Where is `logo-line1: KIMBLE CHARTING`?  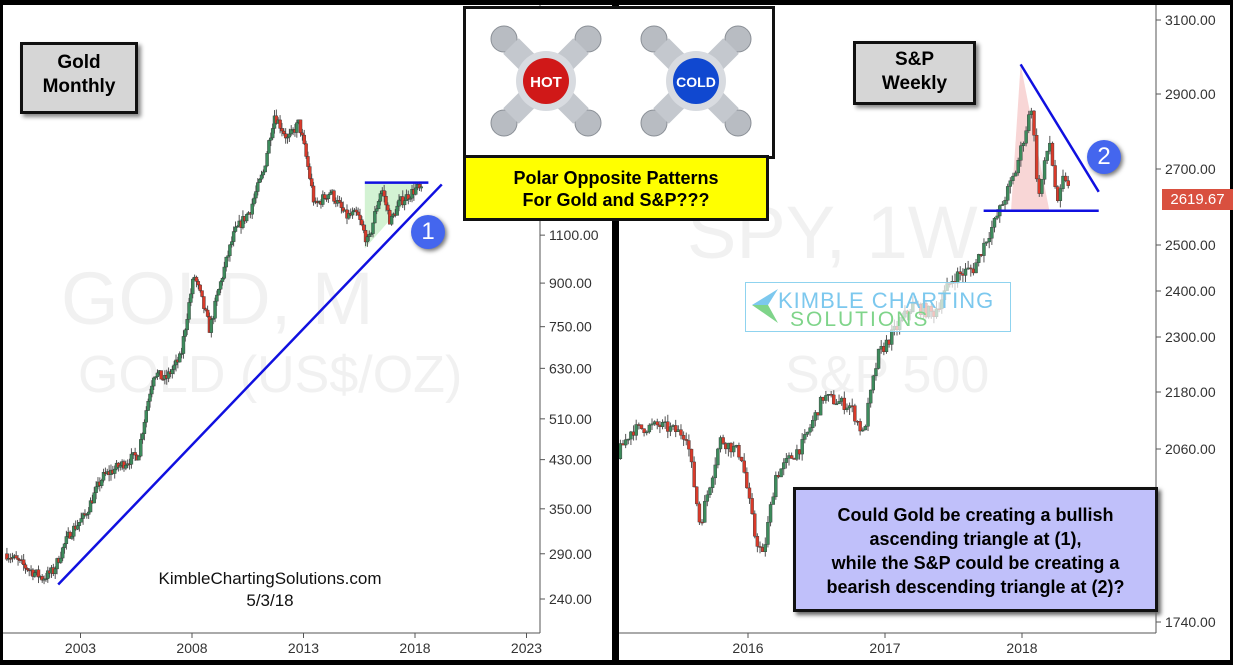 logo-line1: KIMBLE CHARTING is located at coordinates (886, 300).